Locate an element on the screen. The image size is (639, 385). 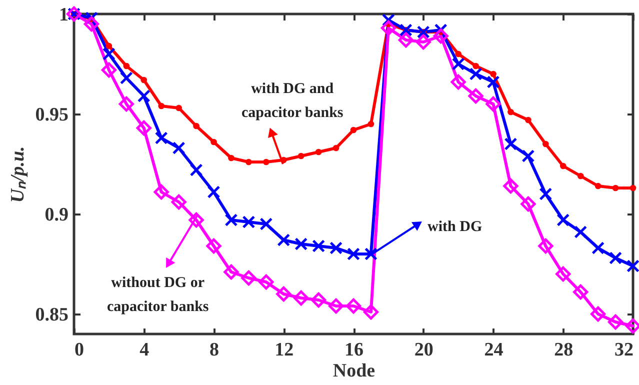
y-tick-label: 1 is located at coordinates (63, 15).